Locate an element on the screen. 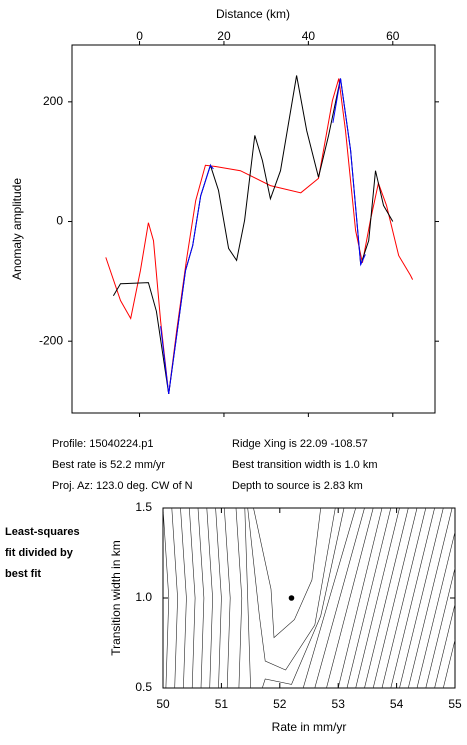  y-axis-title: Transition width in km is located at coordinates (116, 598).